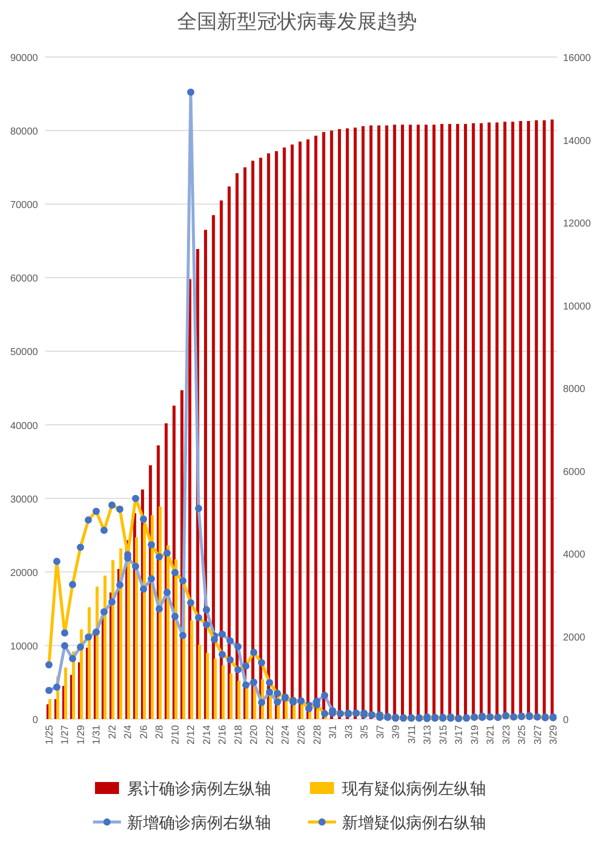 The image size is (594, 856). I want to click on x-tick-label: 1/27, so click(66, 734).